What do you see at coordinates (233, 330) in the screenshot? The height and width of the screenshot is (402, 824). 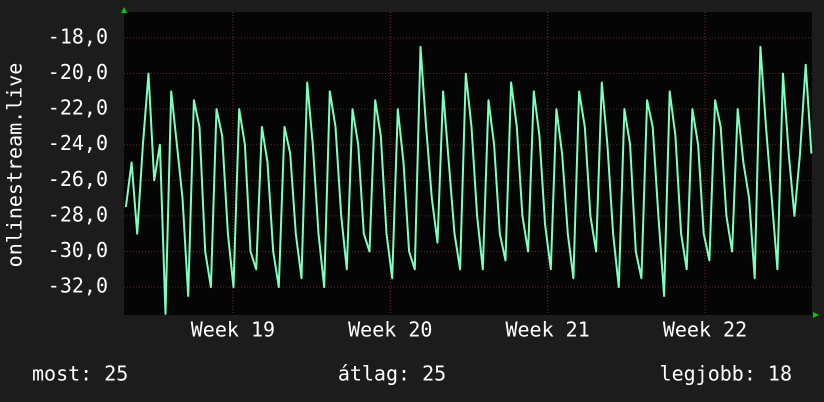 I see `x-tick-label: Week 19` at bounding box center [233, 330].